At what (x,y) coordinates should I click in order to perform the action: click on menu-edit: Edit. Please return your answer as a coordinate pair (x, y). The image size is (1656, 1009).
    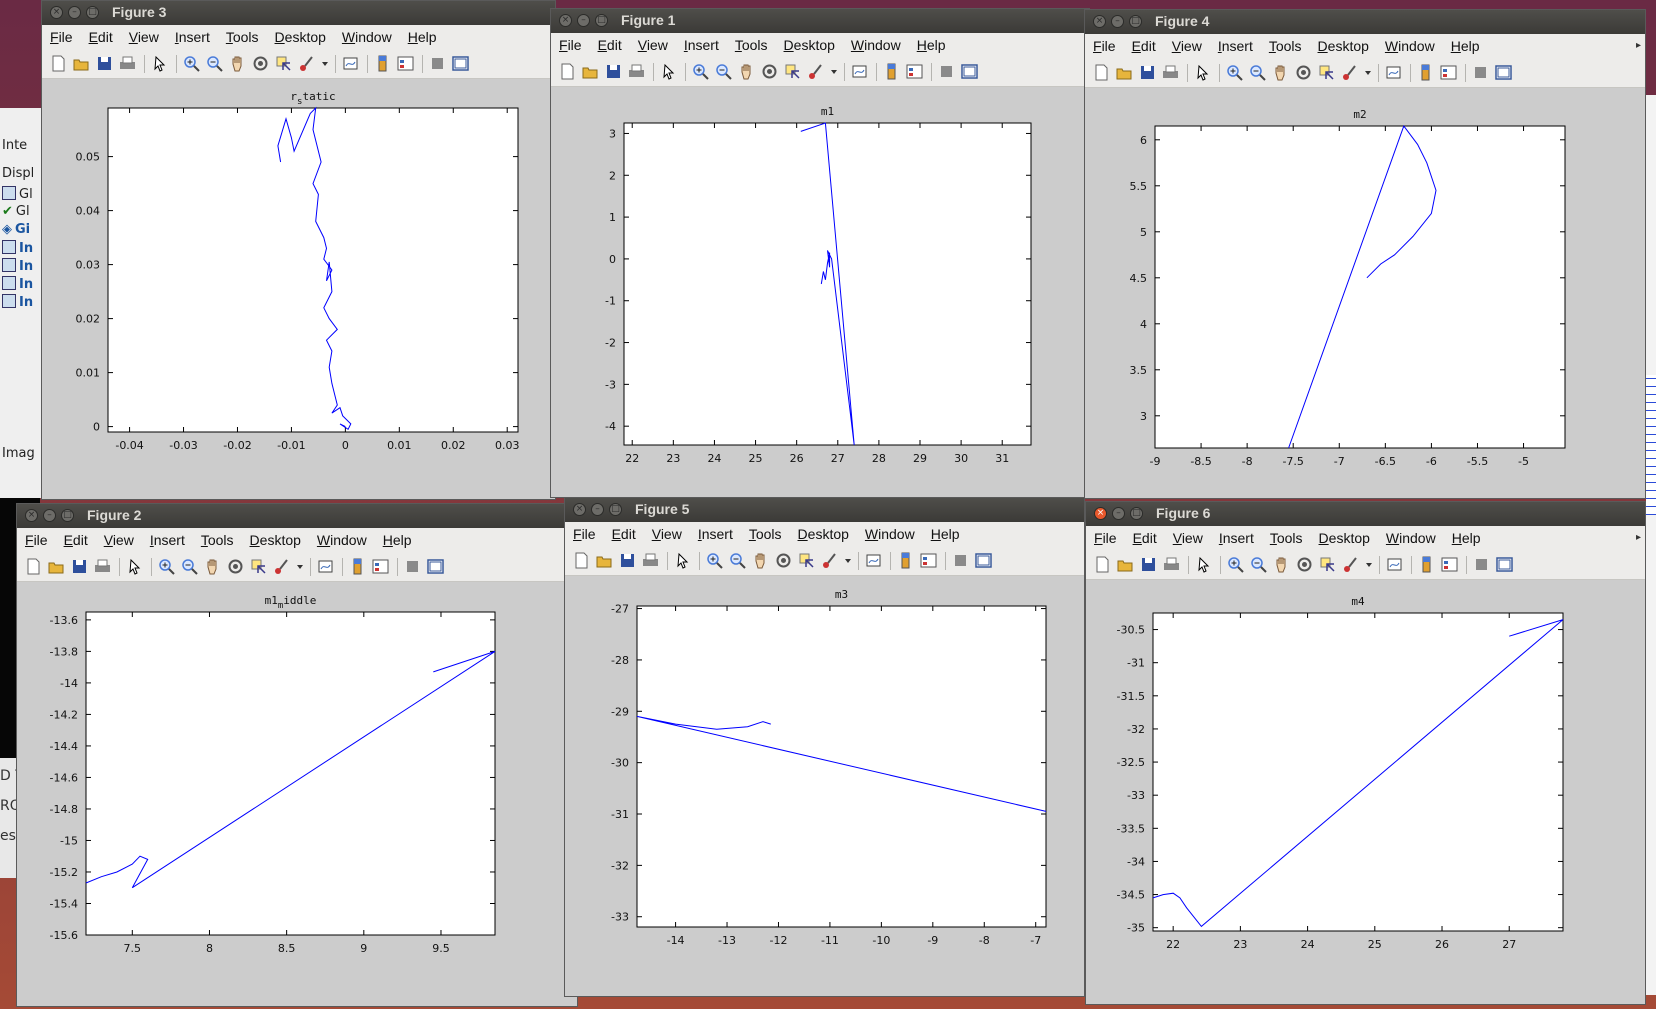
    Looking at the image, I should click on (100, 37).